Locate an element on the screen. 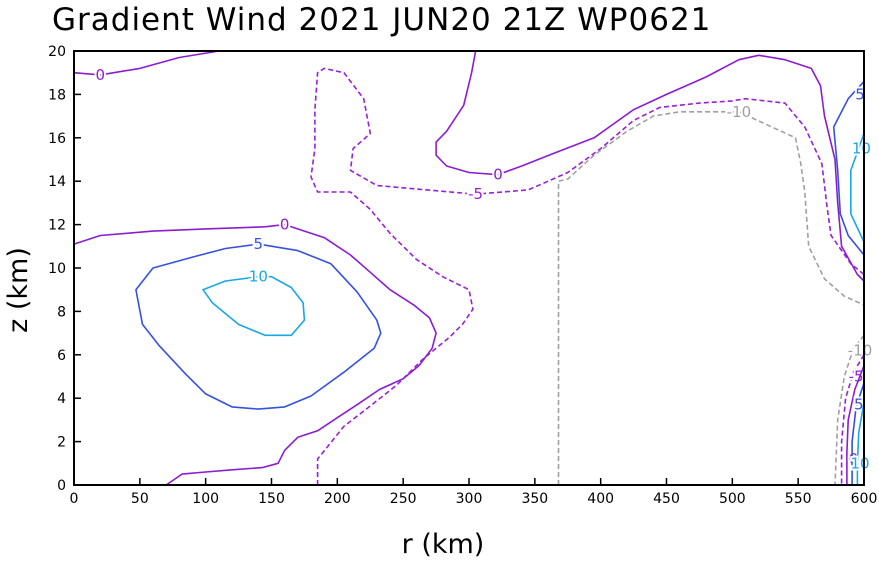 This screenshot has width=879, height=561. y-tick-label-7: 14 is located at coordinates (57, 182).